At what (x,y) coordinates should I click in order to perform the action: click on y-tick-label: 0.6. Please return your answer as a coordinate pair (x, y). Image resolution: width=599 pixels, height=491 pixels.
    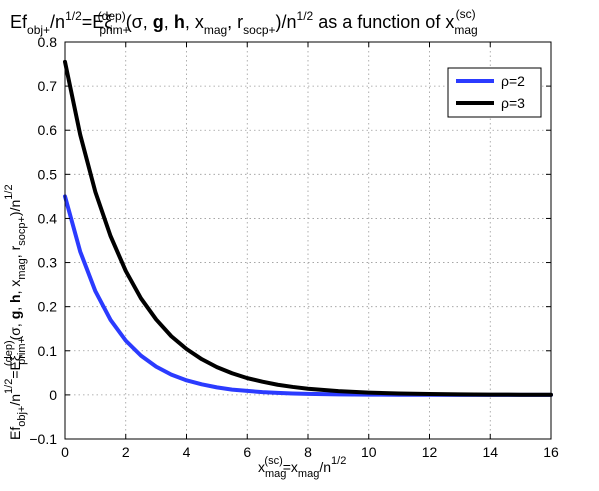
    Looking at the image, I should click on (48, 130).